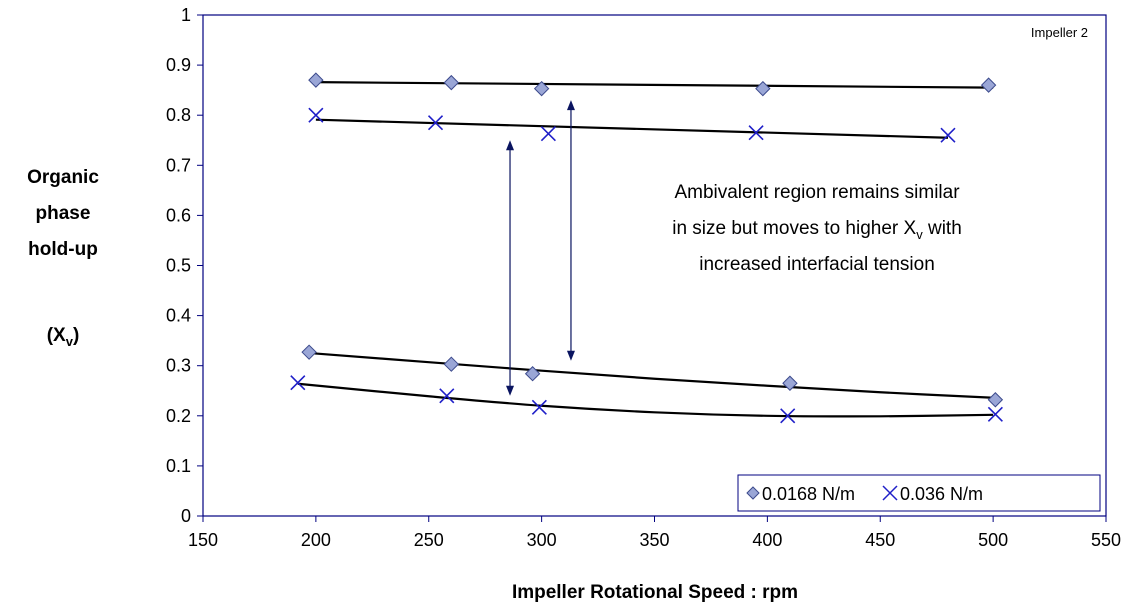 The height and width of the screenshot is (611, 1135). What do you see at coordinates (890, 493) in the screenshot?
I see `legend-x-icon` at bounding box center [890, 493].